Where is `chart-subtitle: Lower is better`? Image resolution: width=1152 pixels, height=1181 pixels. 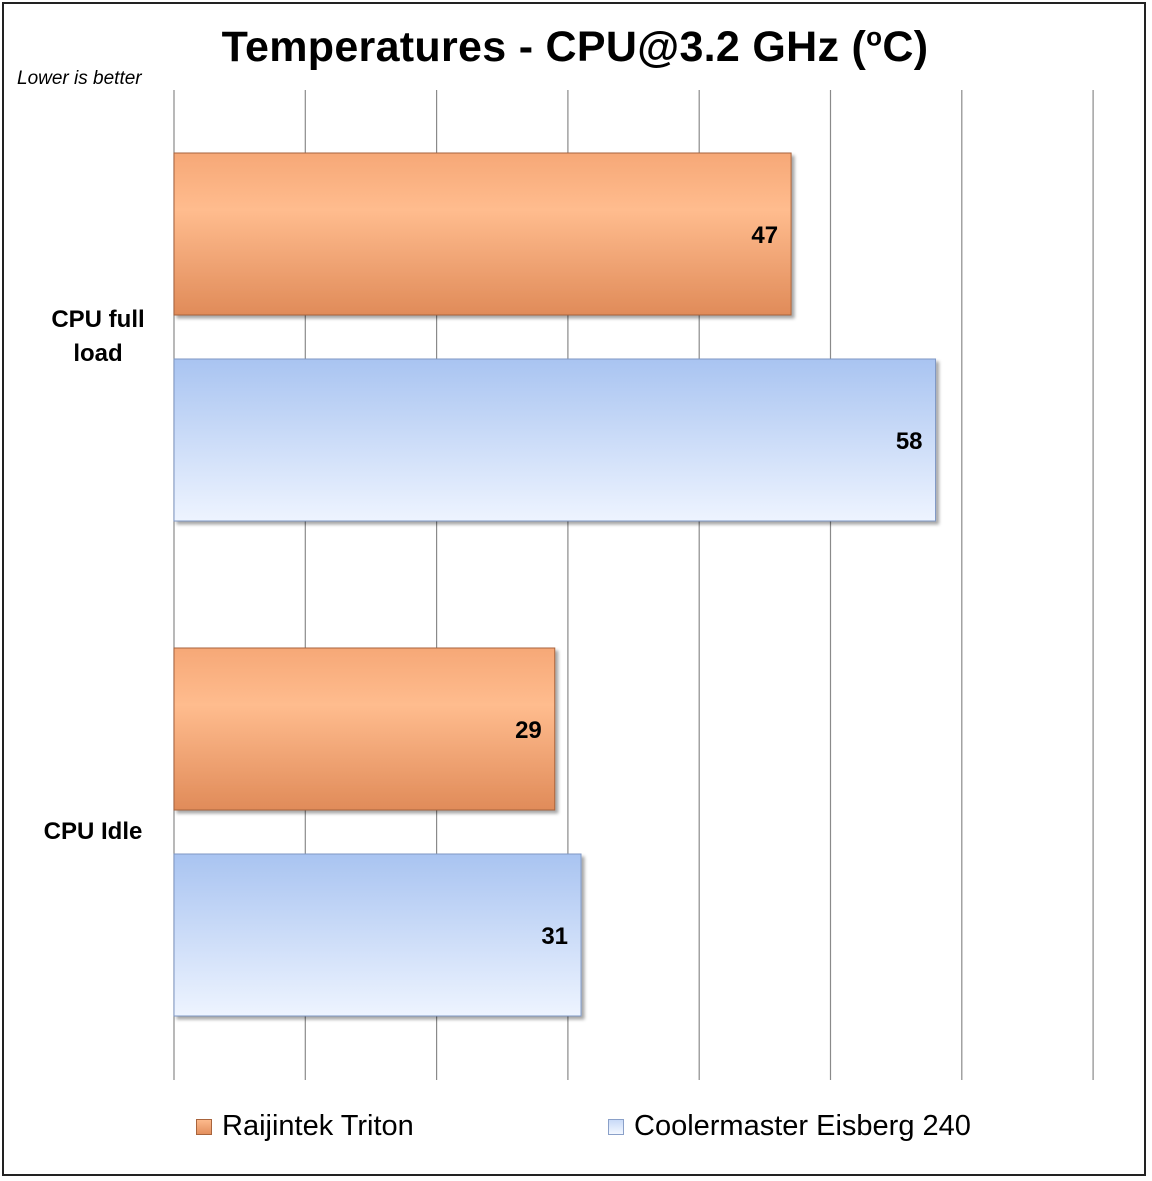
chart-subtitle: Lower is better is located at coordinates (79, 78).